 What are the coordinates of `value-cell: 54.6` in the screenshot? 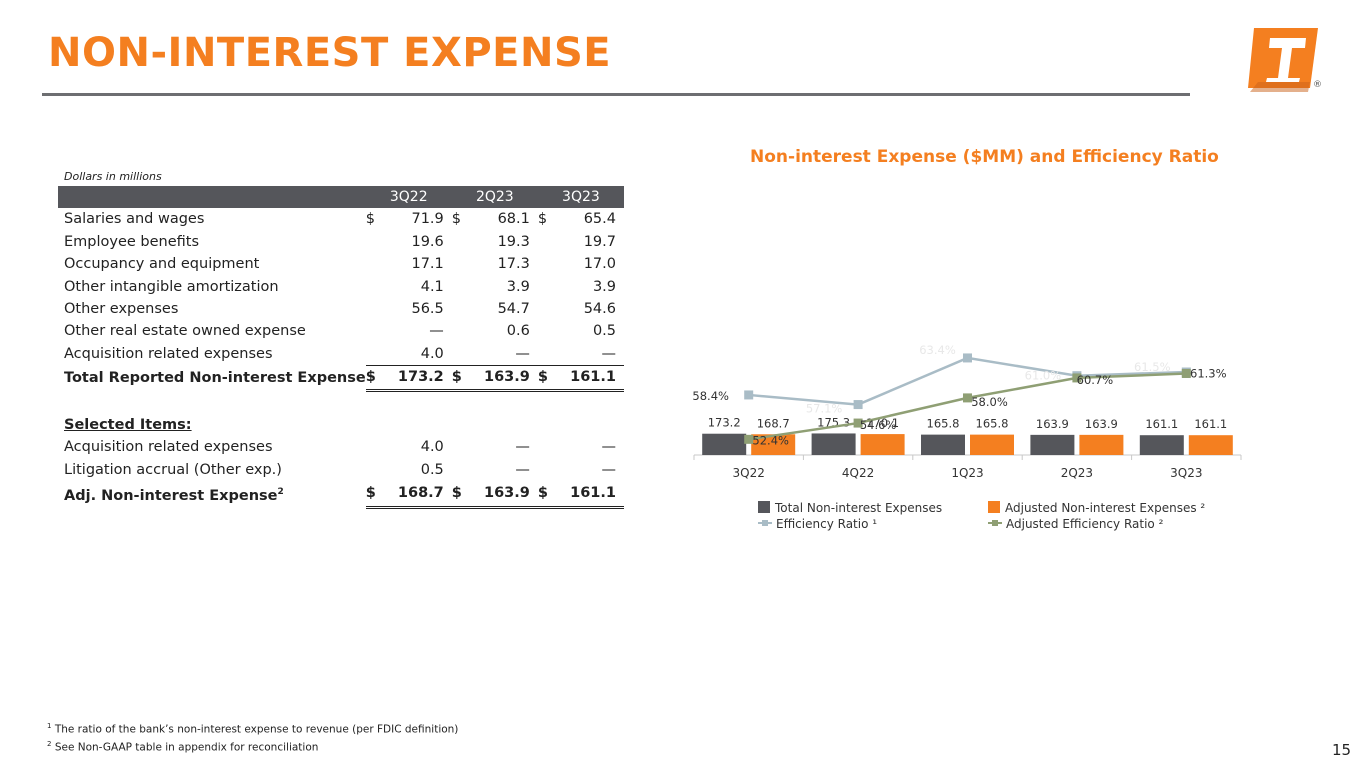 It's located at (599, 309).